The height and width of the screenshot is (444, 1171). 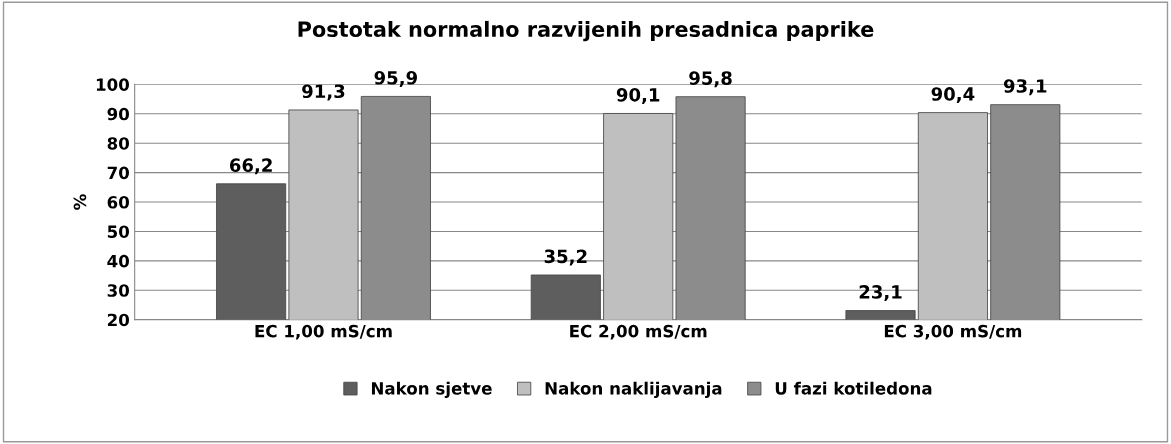 What do you see at coordinates (323, 332) in the screenshot?
I see `x-tick-label: EC 1,00 mS/cm` at bounding box center [323, 332].